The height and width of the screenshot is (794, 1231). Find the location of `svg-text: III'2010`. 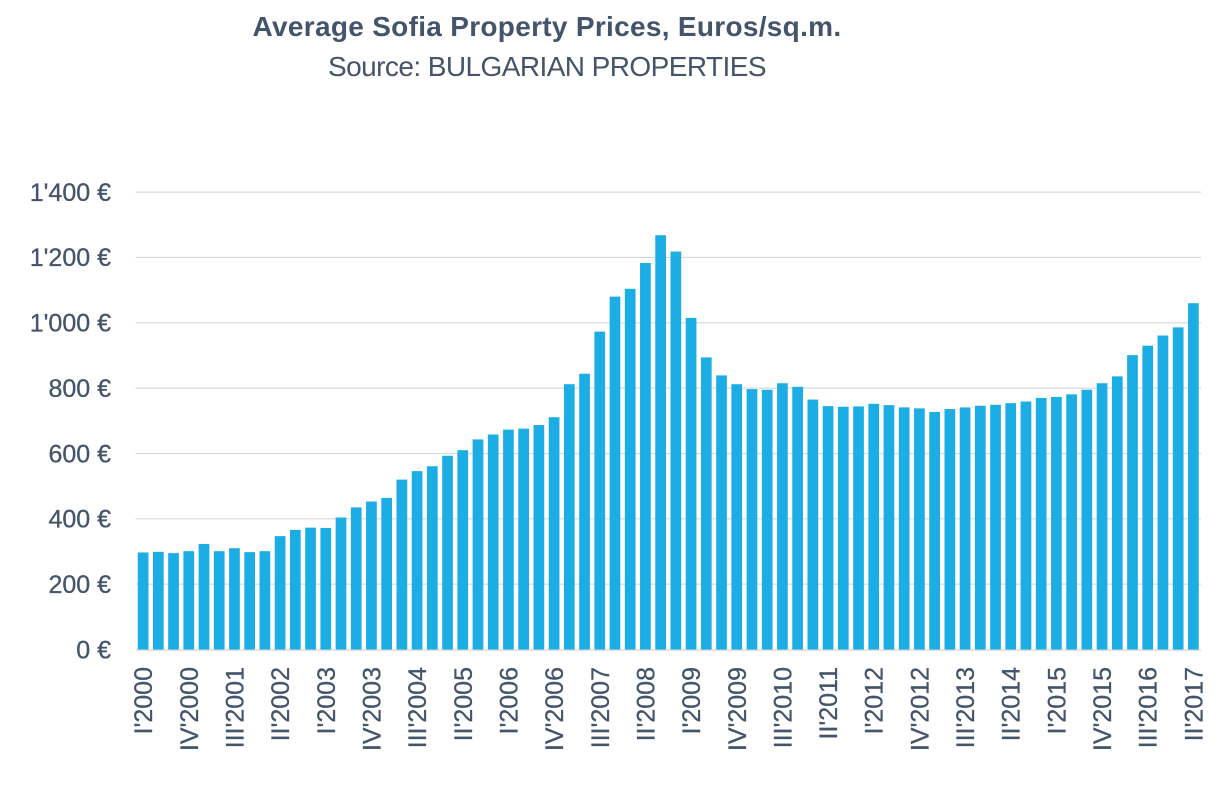

svg-text: III'2010 is located at coordinates (783, 707).